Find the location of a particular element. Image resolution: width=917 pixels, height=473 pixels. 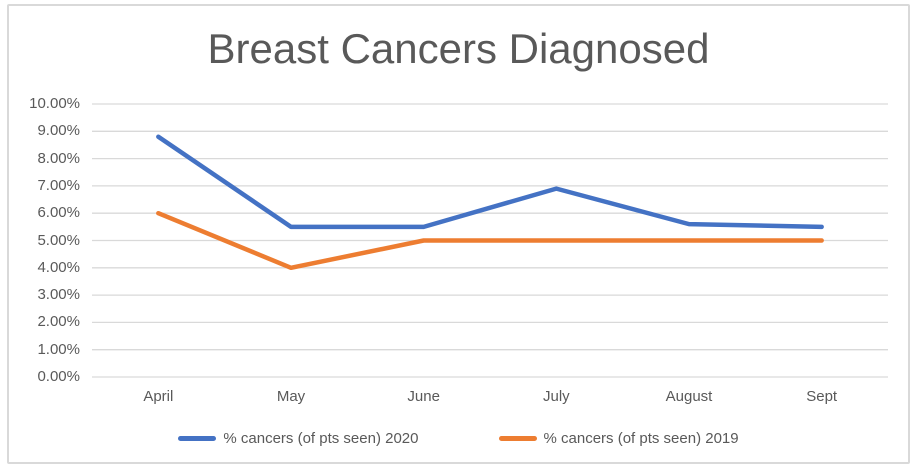

y-tick-label: 1.00% is located at coordinates (58, 349).